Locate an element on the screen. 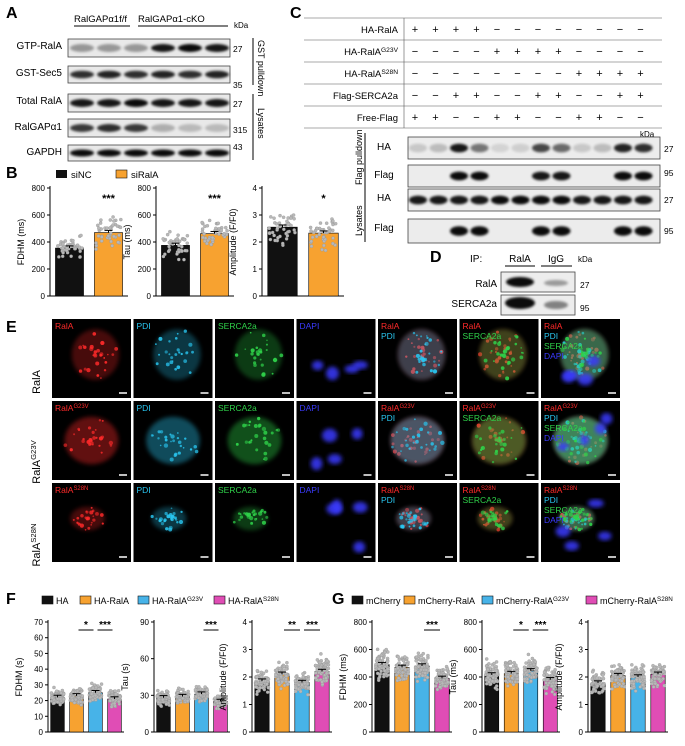 The image size is (685, 746). panel-a-kda-35: 35 is located at coordinates (238, 85).